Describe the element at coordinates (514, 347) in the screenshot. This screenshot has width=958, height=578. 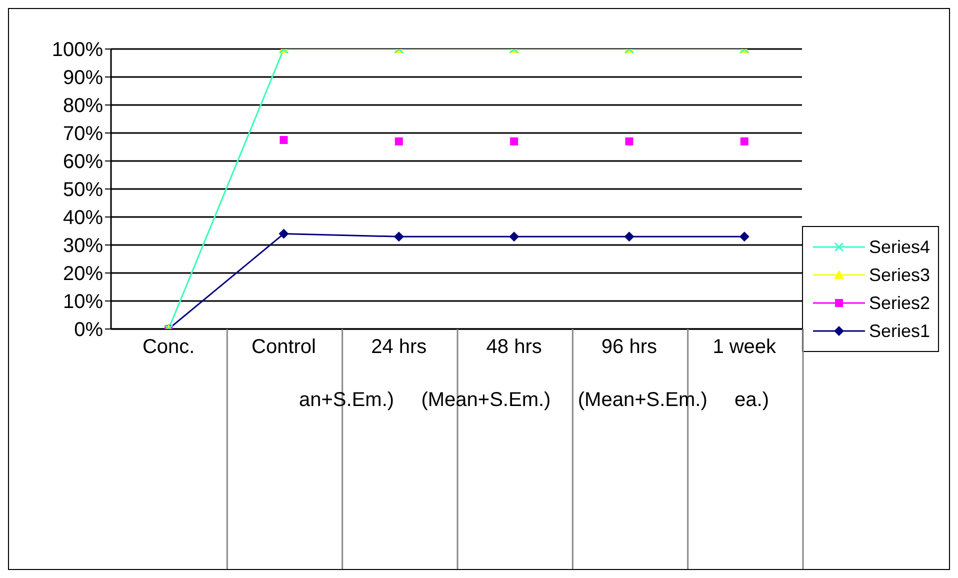
I see `x-tick-label: 48 hrs` at that location.